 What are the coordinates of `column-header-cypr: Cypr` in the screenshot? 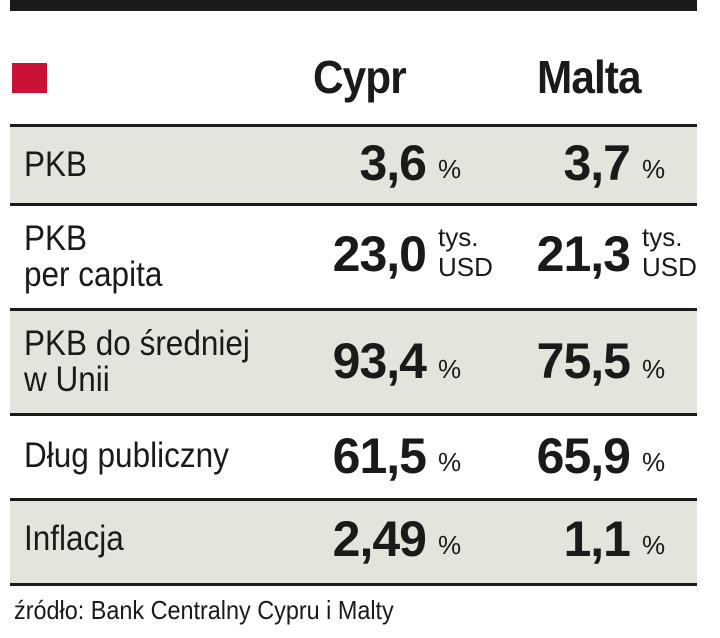 It's located at (360, 77).